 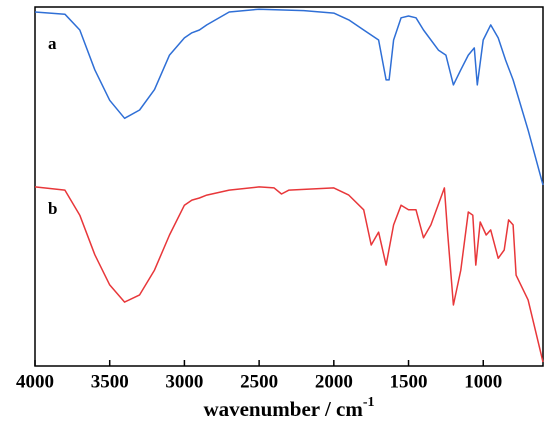 What do you see at coordinates (35, 381) in the screenshot?
I see `x-tick-label: 4000` at bounding box center [35, 381].